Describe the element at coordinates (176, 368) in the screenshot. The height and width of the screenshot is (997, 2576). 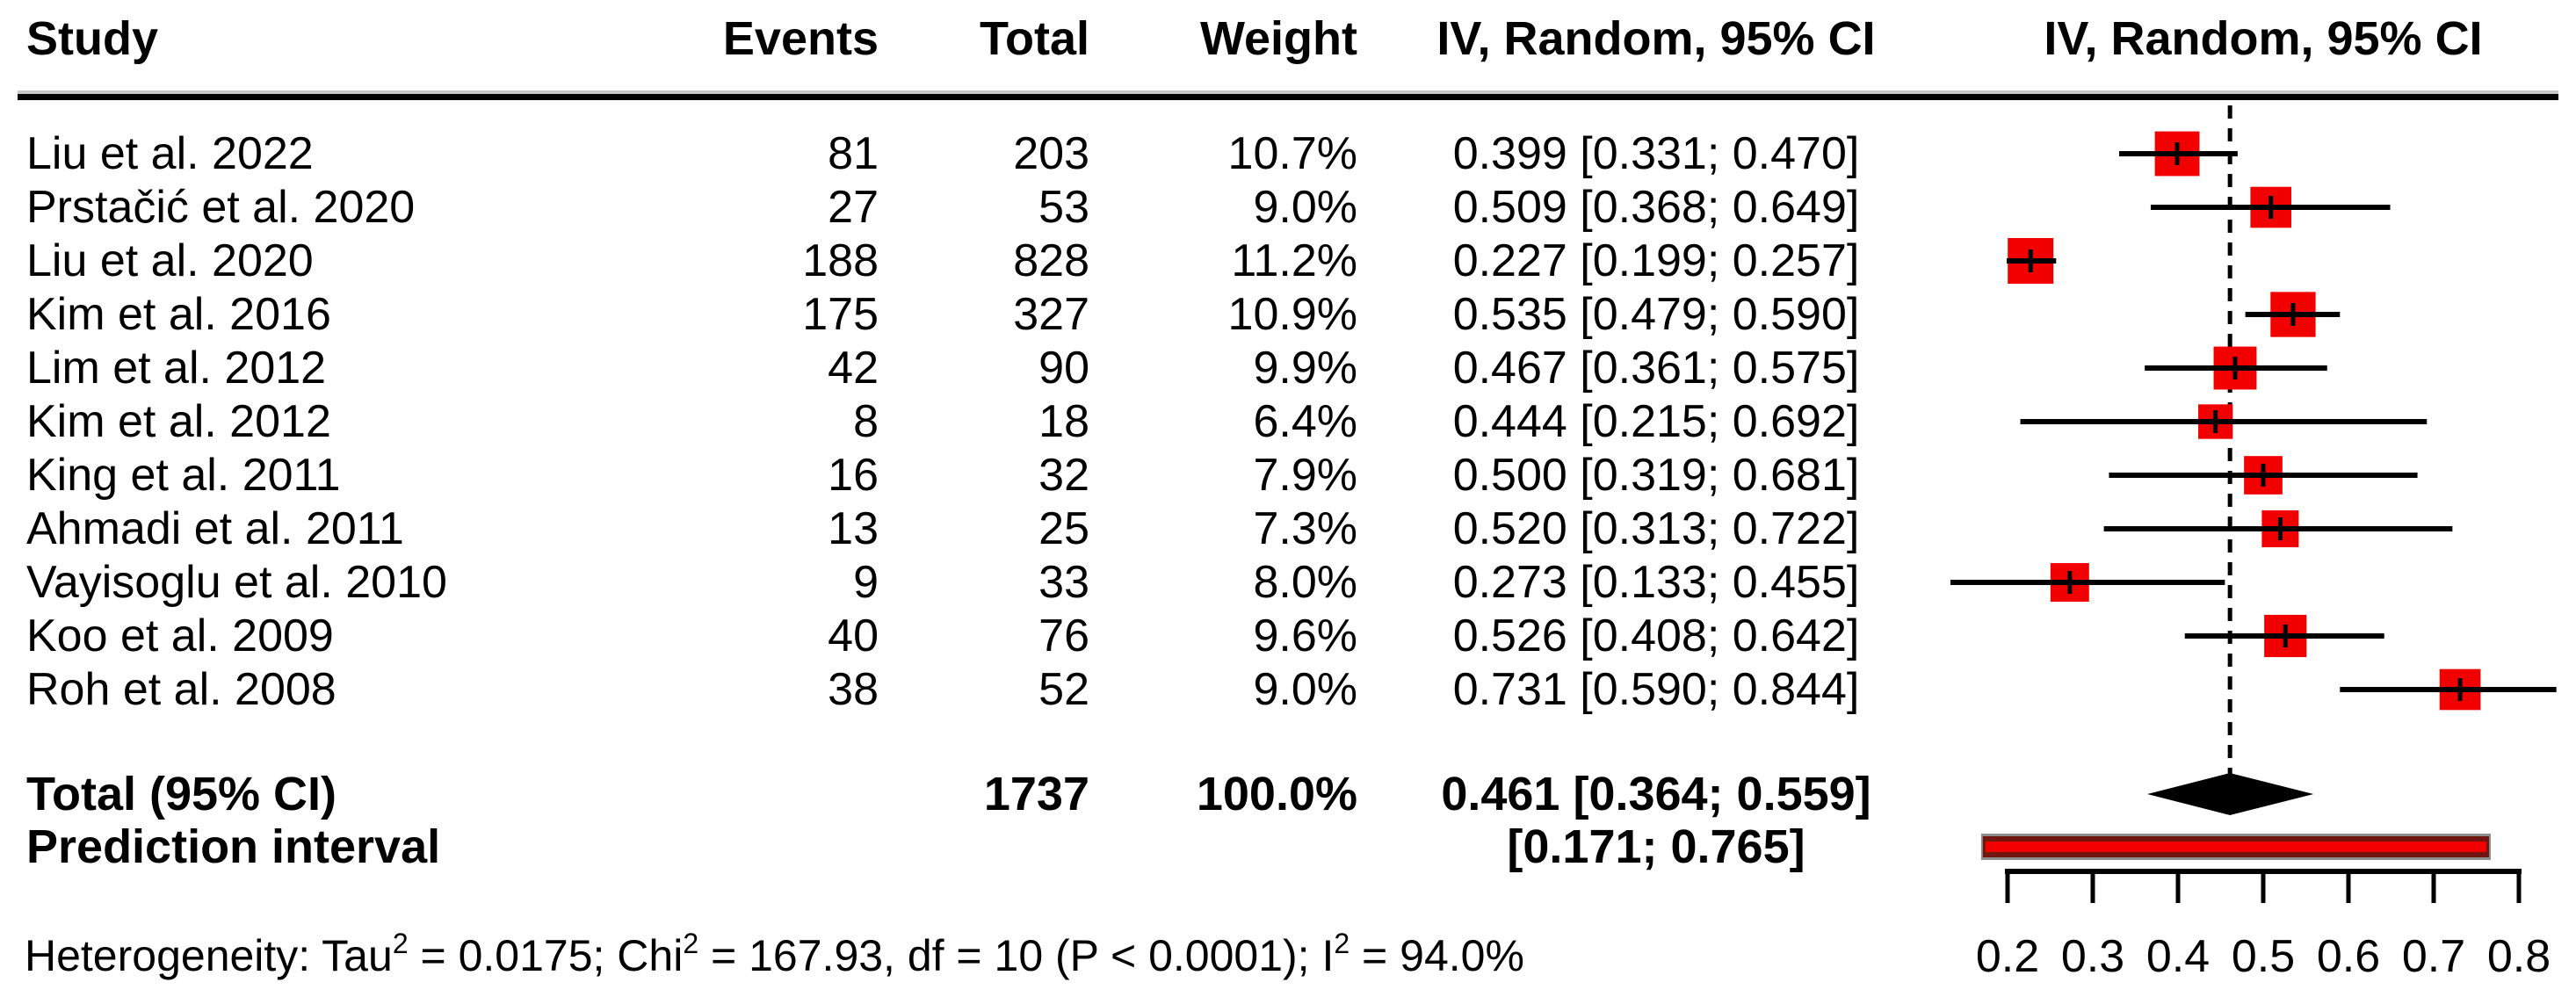
I see `study-name: Lim et al. 2012` at that location.